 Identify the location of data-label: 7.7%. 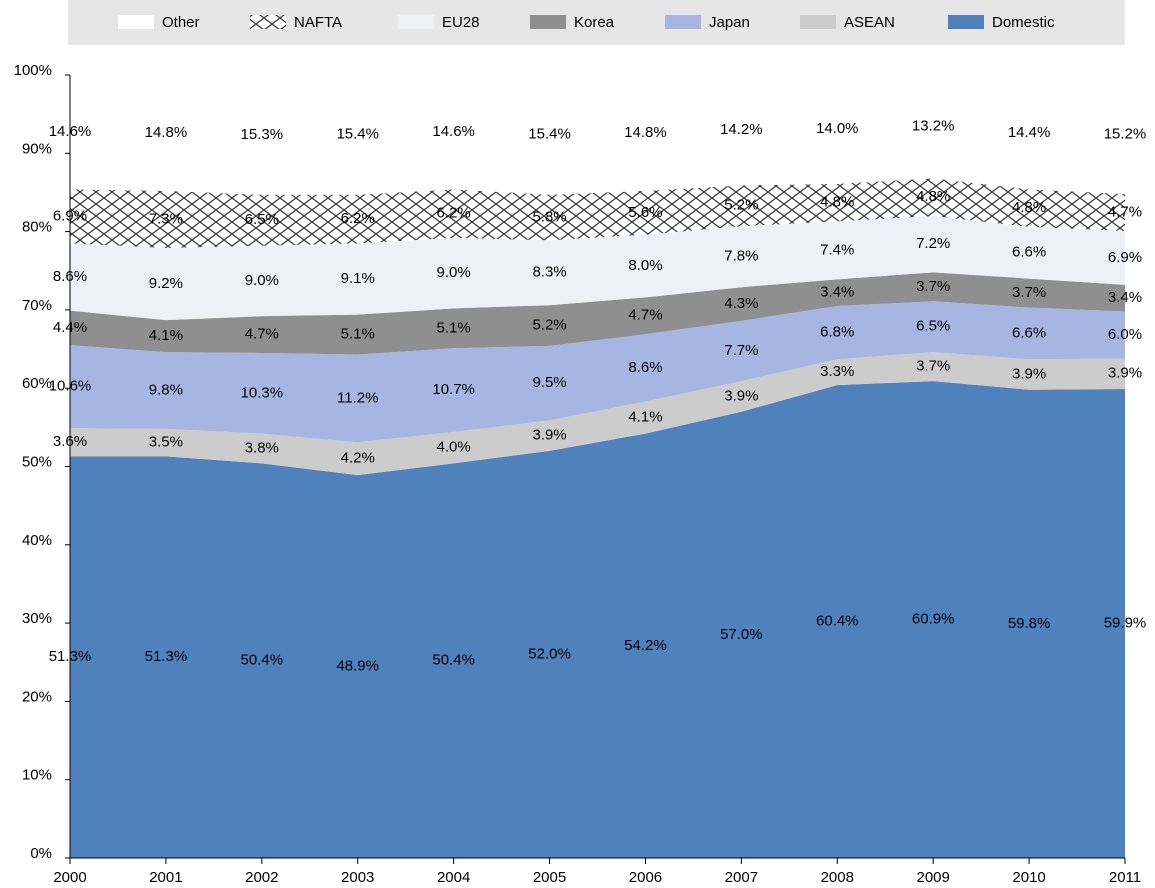
(741, 350).